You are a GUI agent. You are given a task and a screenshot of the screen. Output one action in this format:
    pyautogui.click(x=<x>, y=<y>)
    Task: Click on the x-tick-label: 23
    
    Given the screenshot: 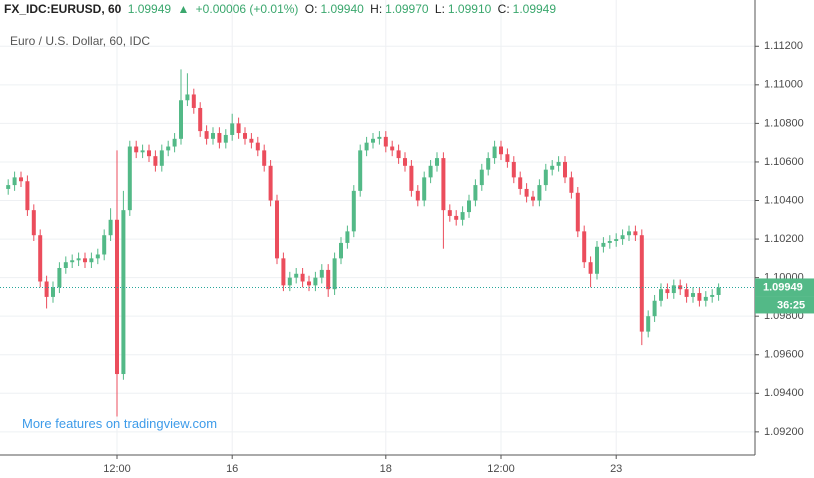 What is the action you would take?
    pyautogui.click(x=616, y=469)
    